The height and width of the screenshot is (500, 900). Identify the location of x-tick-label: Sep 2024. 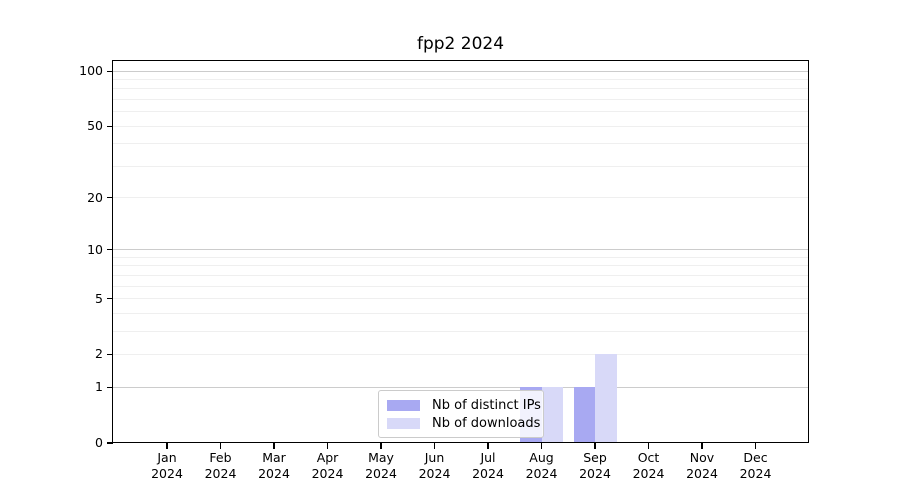
(595, 465).